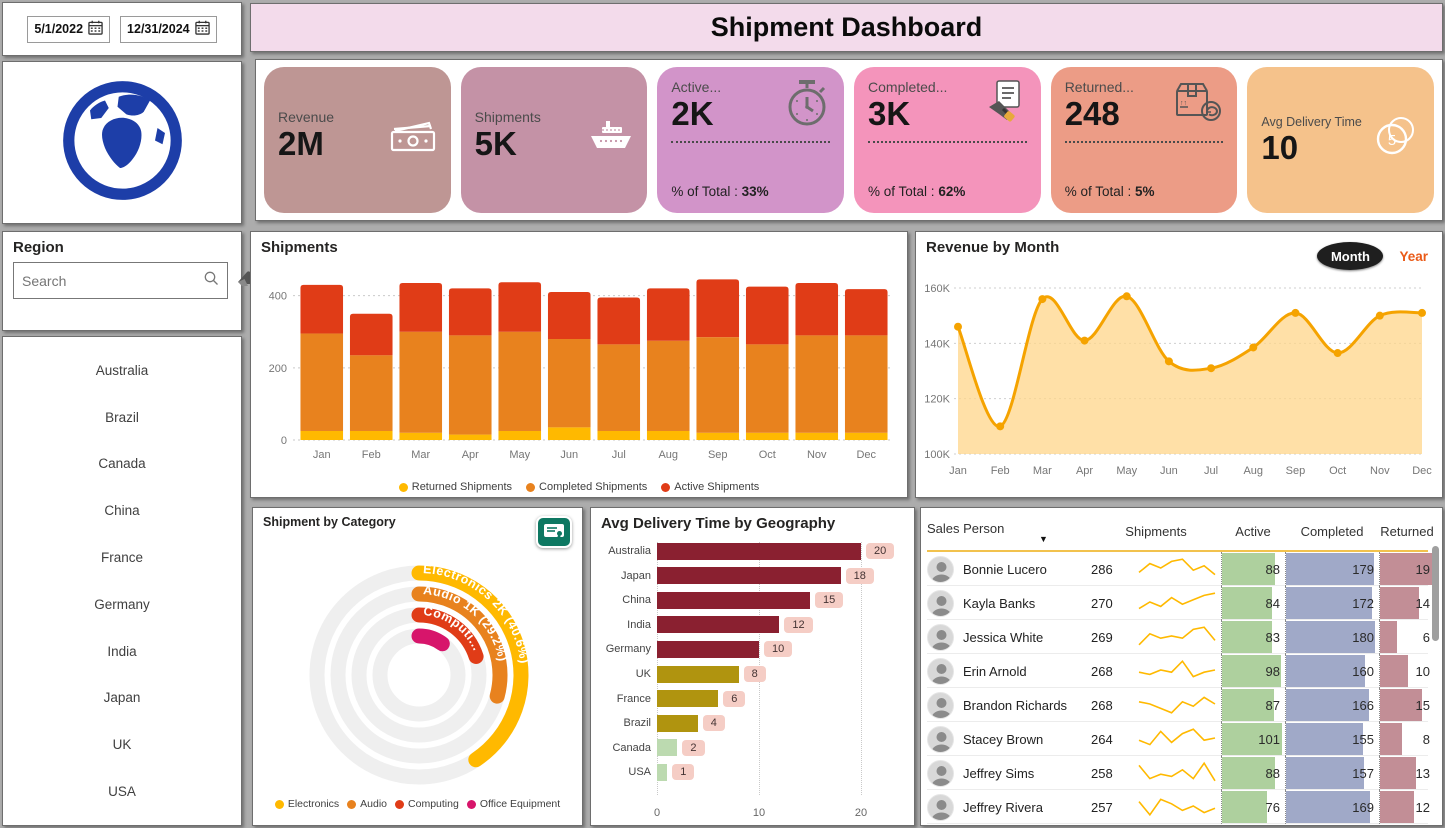 The height and width of the screenshot is (828, 1445). What do you see at coordinates (1211, 368) in the screenshot?
I see `revenue-point-jul` at bounding box center [1211, 368].